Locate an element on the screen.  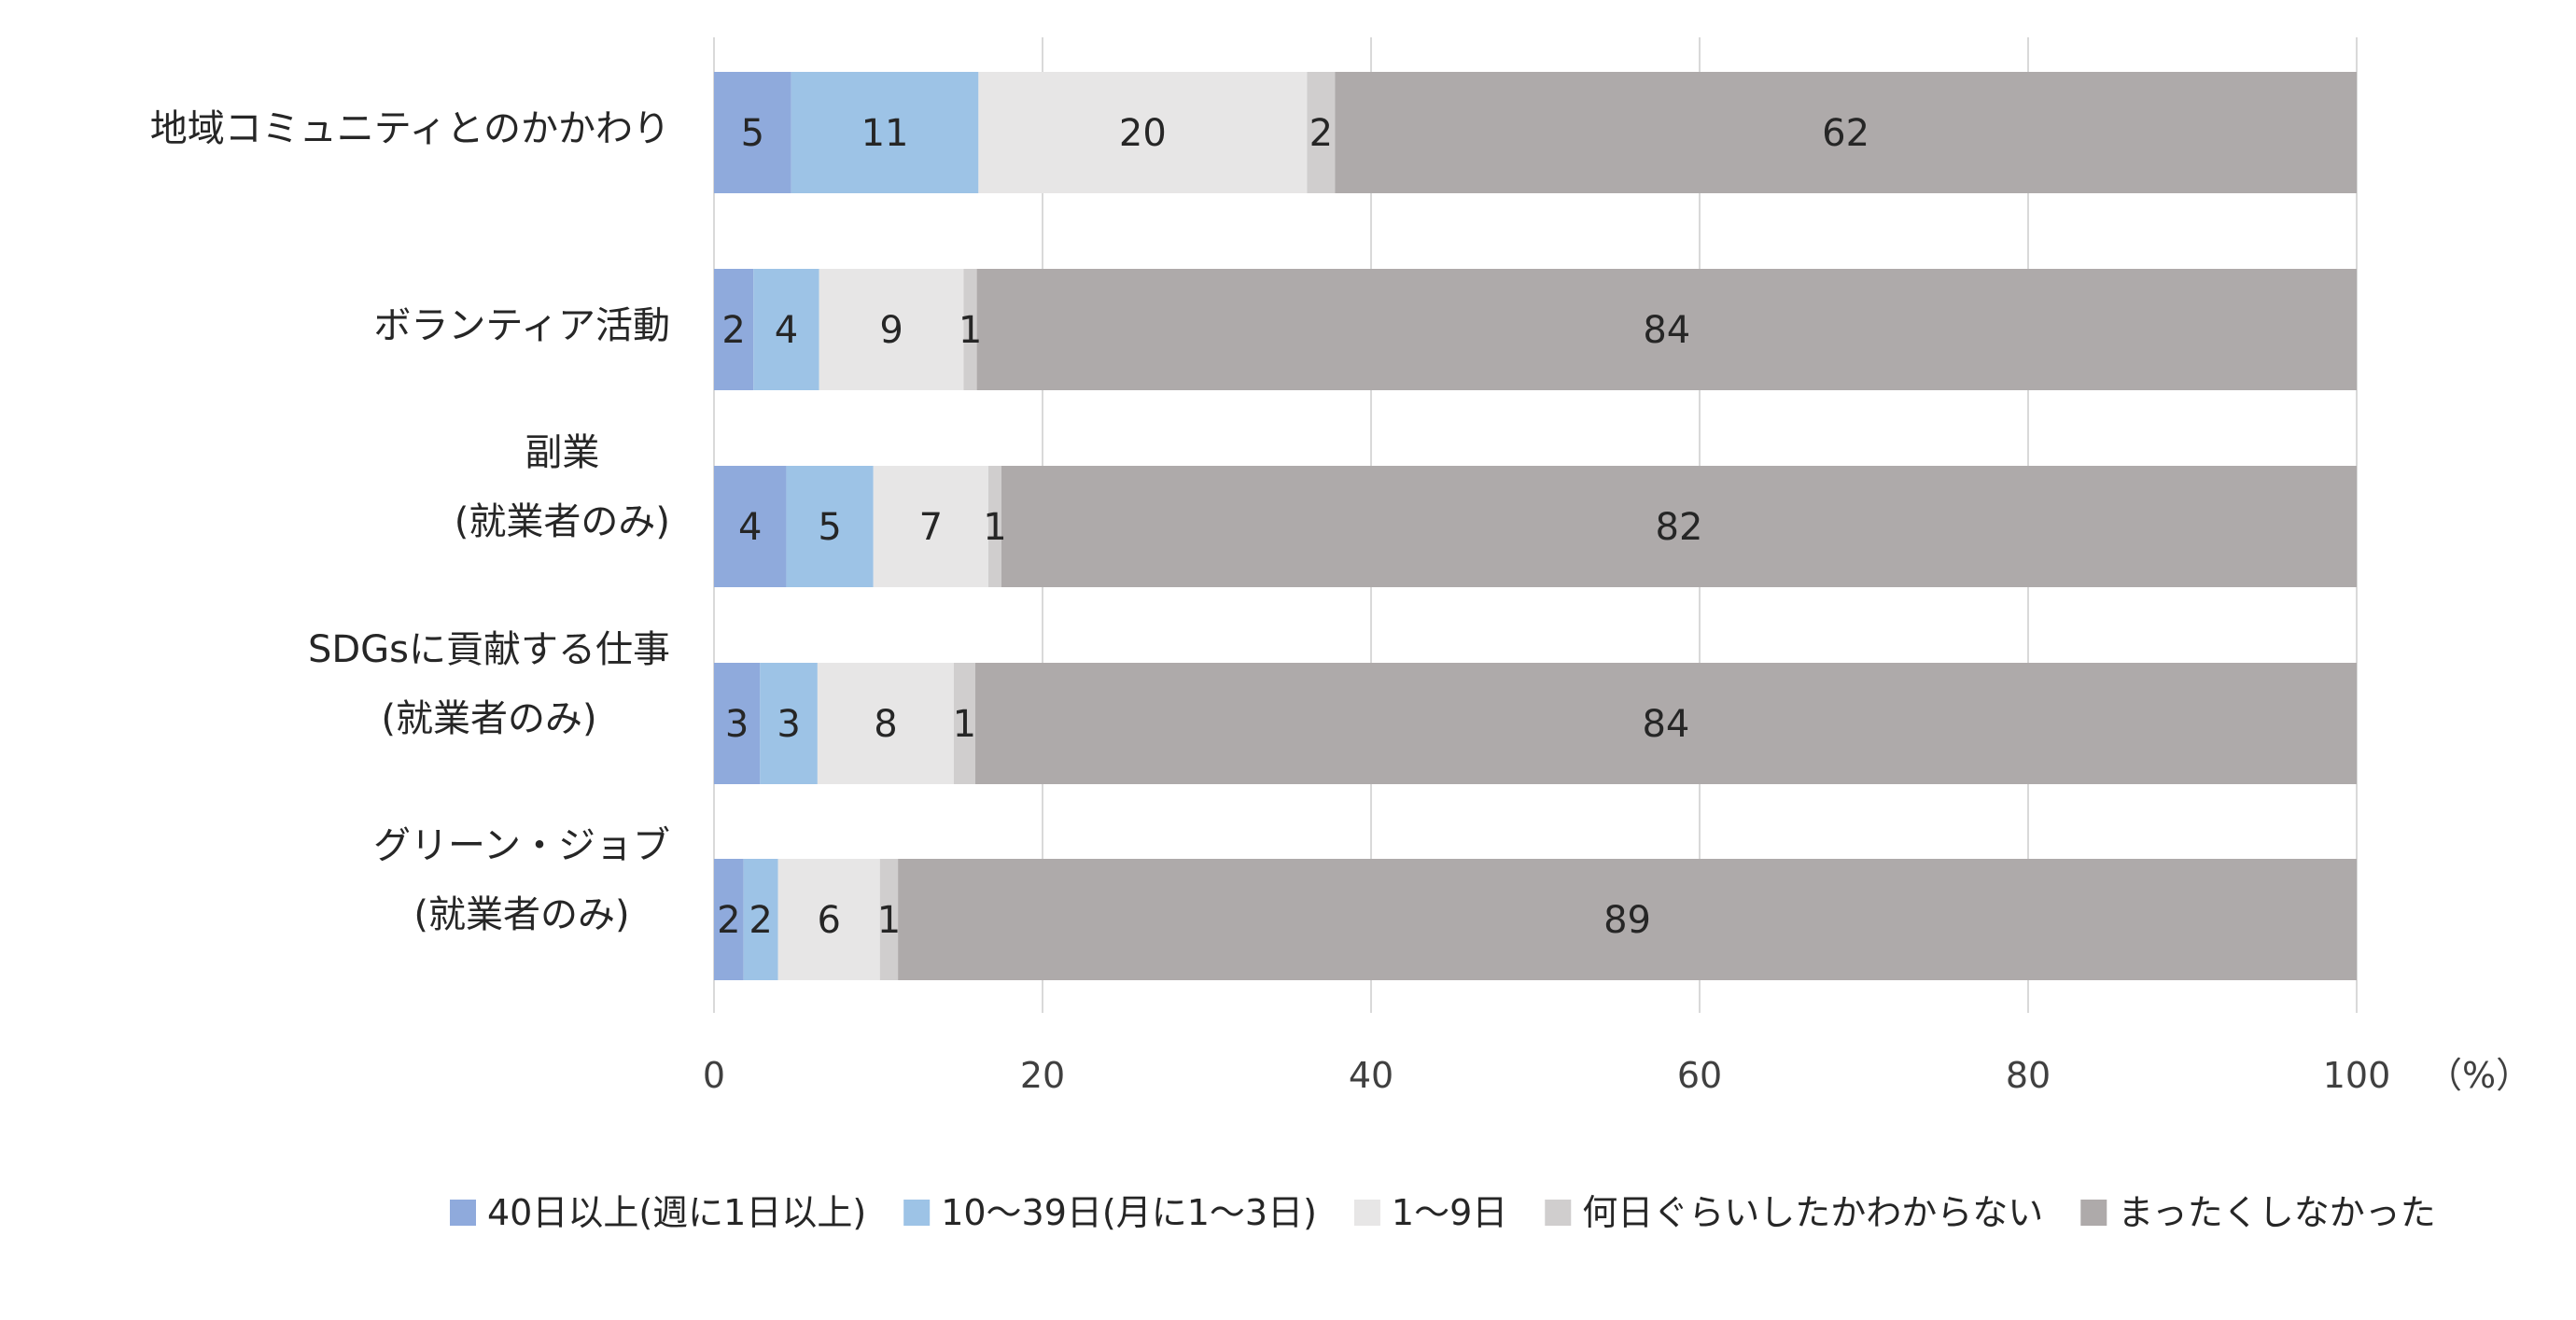
x-tick-label: 40 is located at coordinates (1371, 1075).